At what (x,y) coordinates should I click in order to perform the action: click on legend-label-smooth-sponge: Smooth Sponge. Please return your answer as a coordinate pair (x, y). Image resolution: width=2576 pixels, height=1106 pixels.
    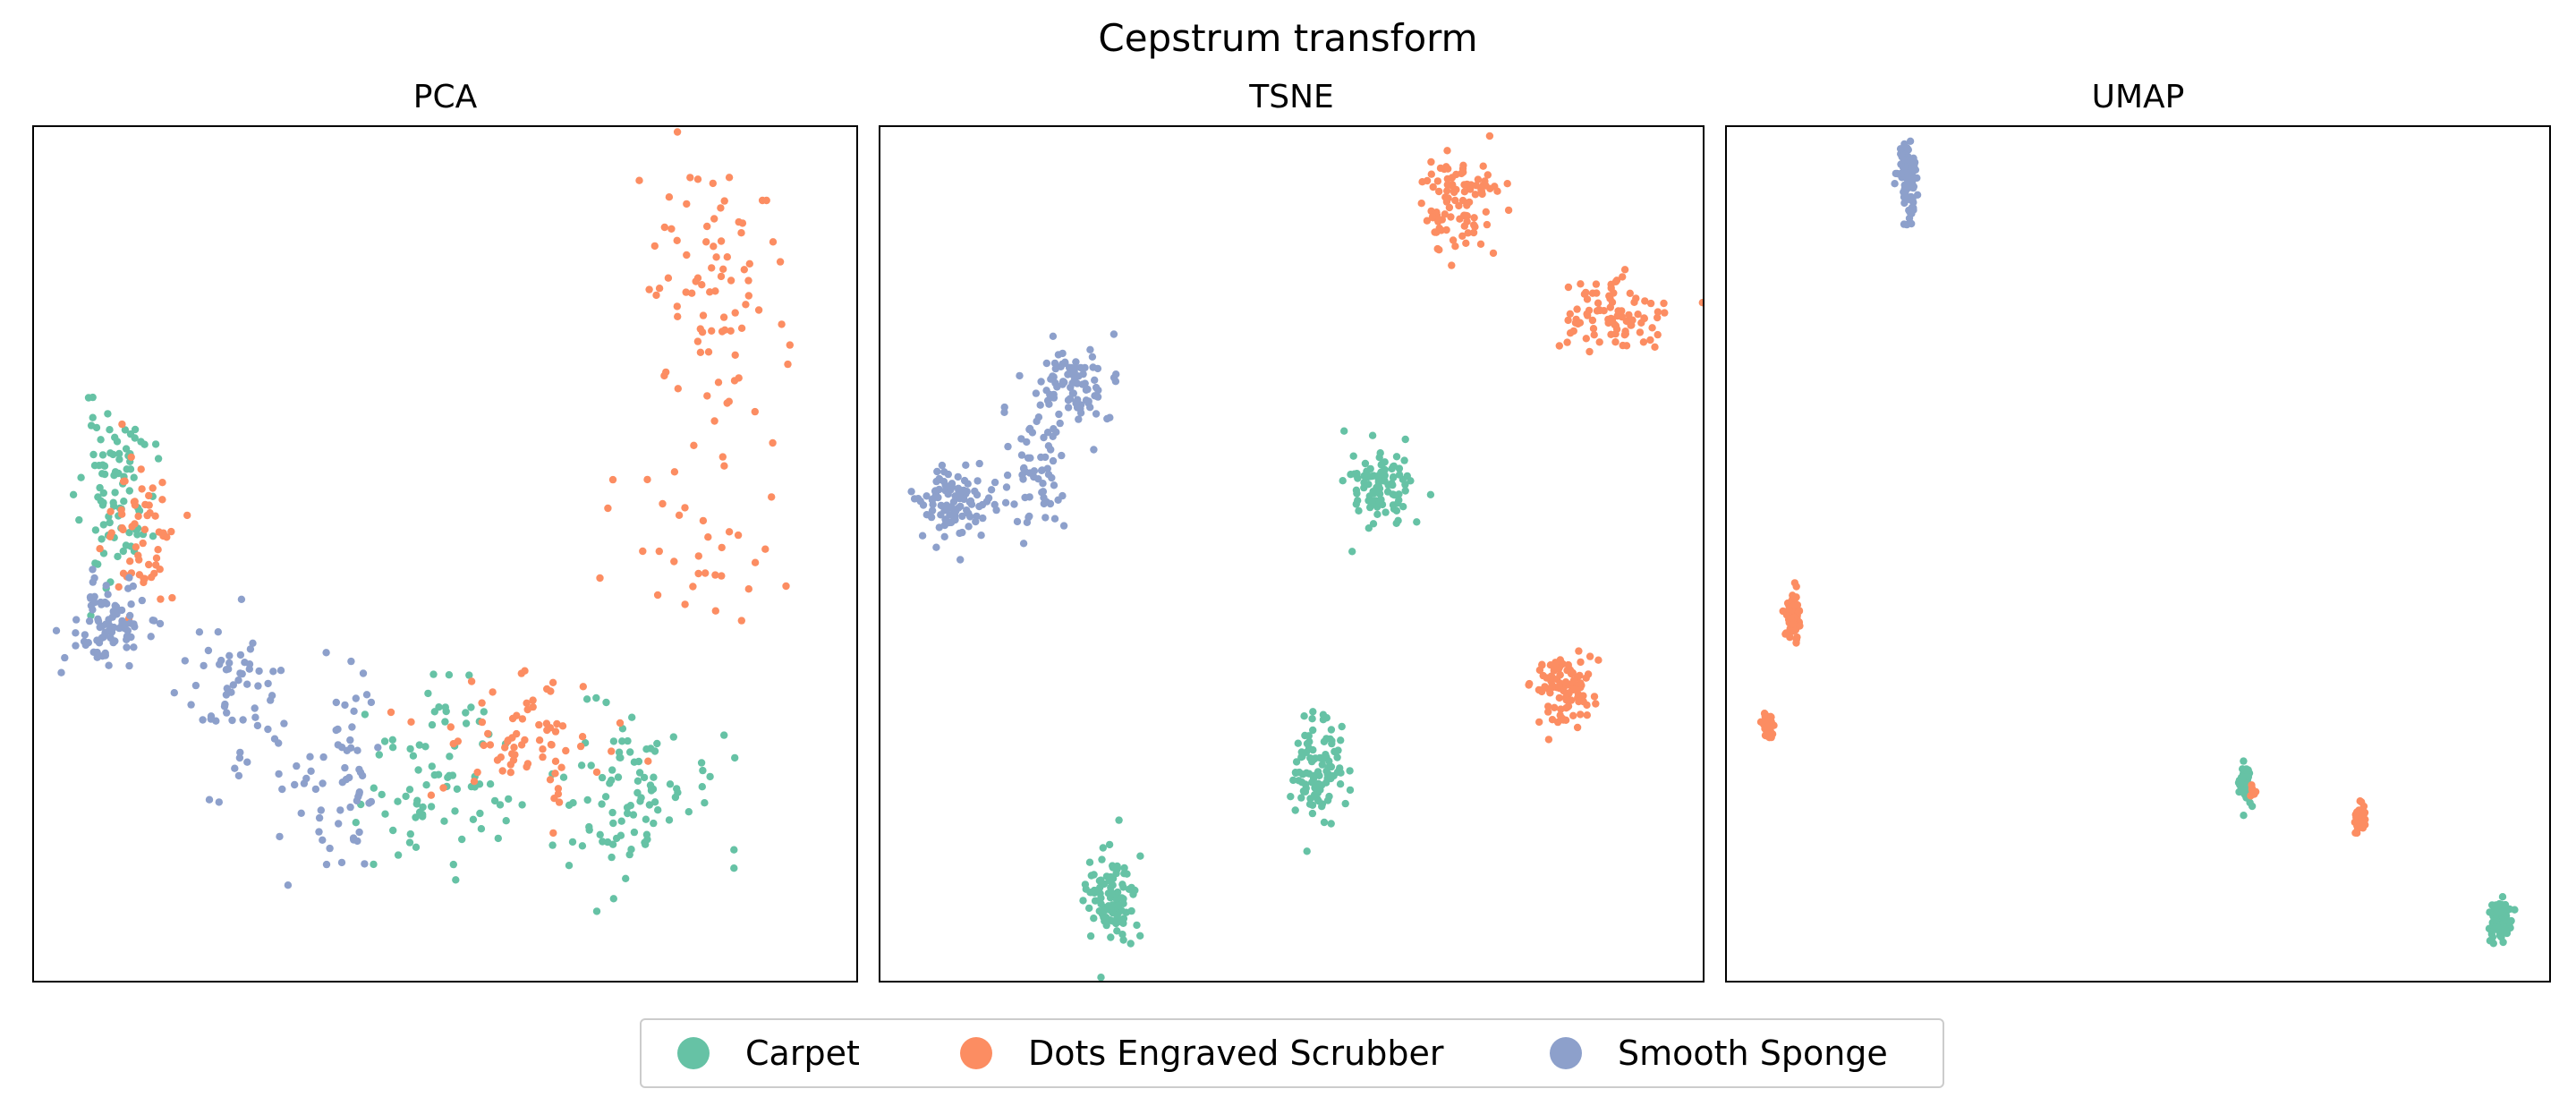
    Looking at the image, I should click on (1753, 1053).